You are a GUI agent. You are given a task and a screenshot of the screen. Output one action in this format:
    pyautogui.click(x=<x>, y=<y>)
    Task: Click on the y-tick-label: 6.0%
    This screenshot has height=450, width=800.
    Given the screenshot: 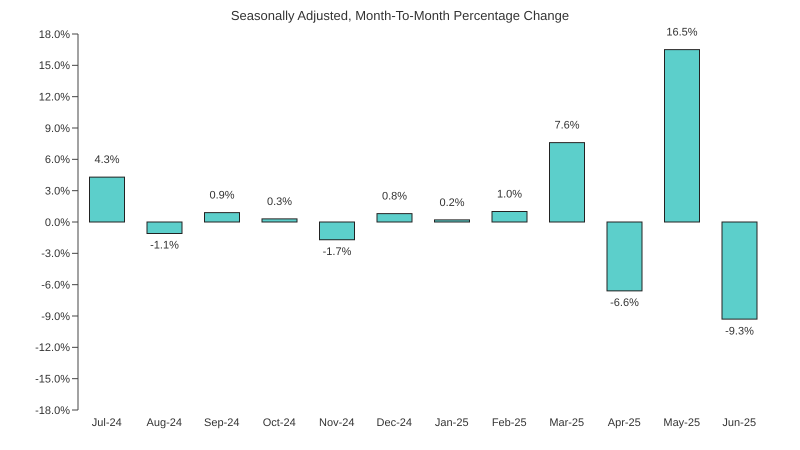 What is the action you would take?
    pyautogui.click(x=57, y=160)
    